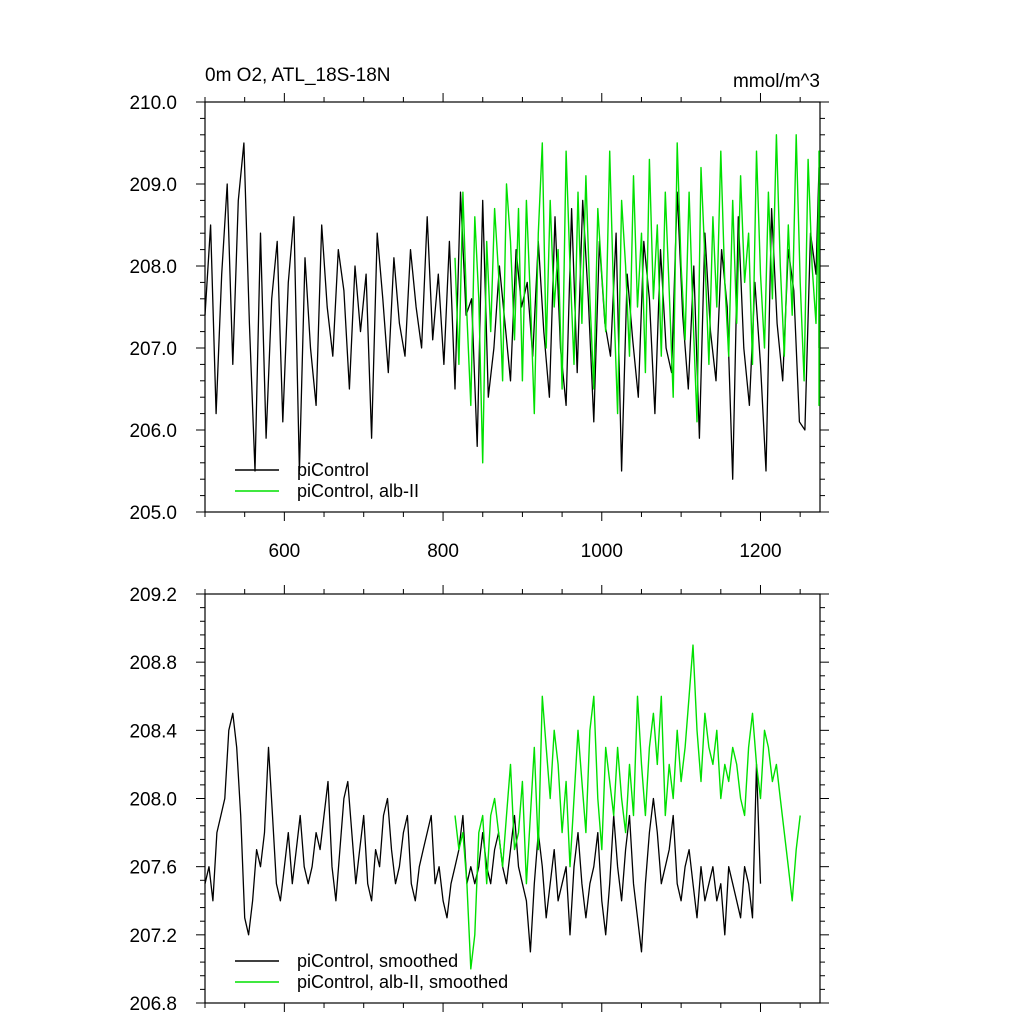 This screenshot has height=1024, width=1024. What do you see at coordinates (377, 961) in the screenshot?
I see `legend-label: piControl, smoothed` at bounding box center [377, 961].